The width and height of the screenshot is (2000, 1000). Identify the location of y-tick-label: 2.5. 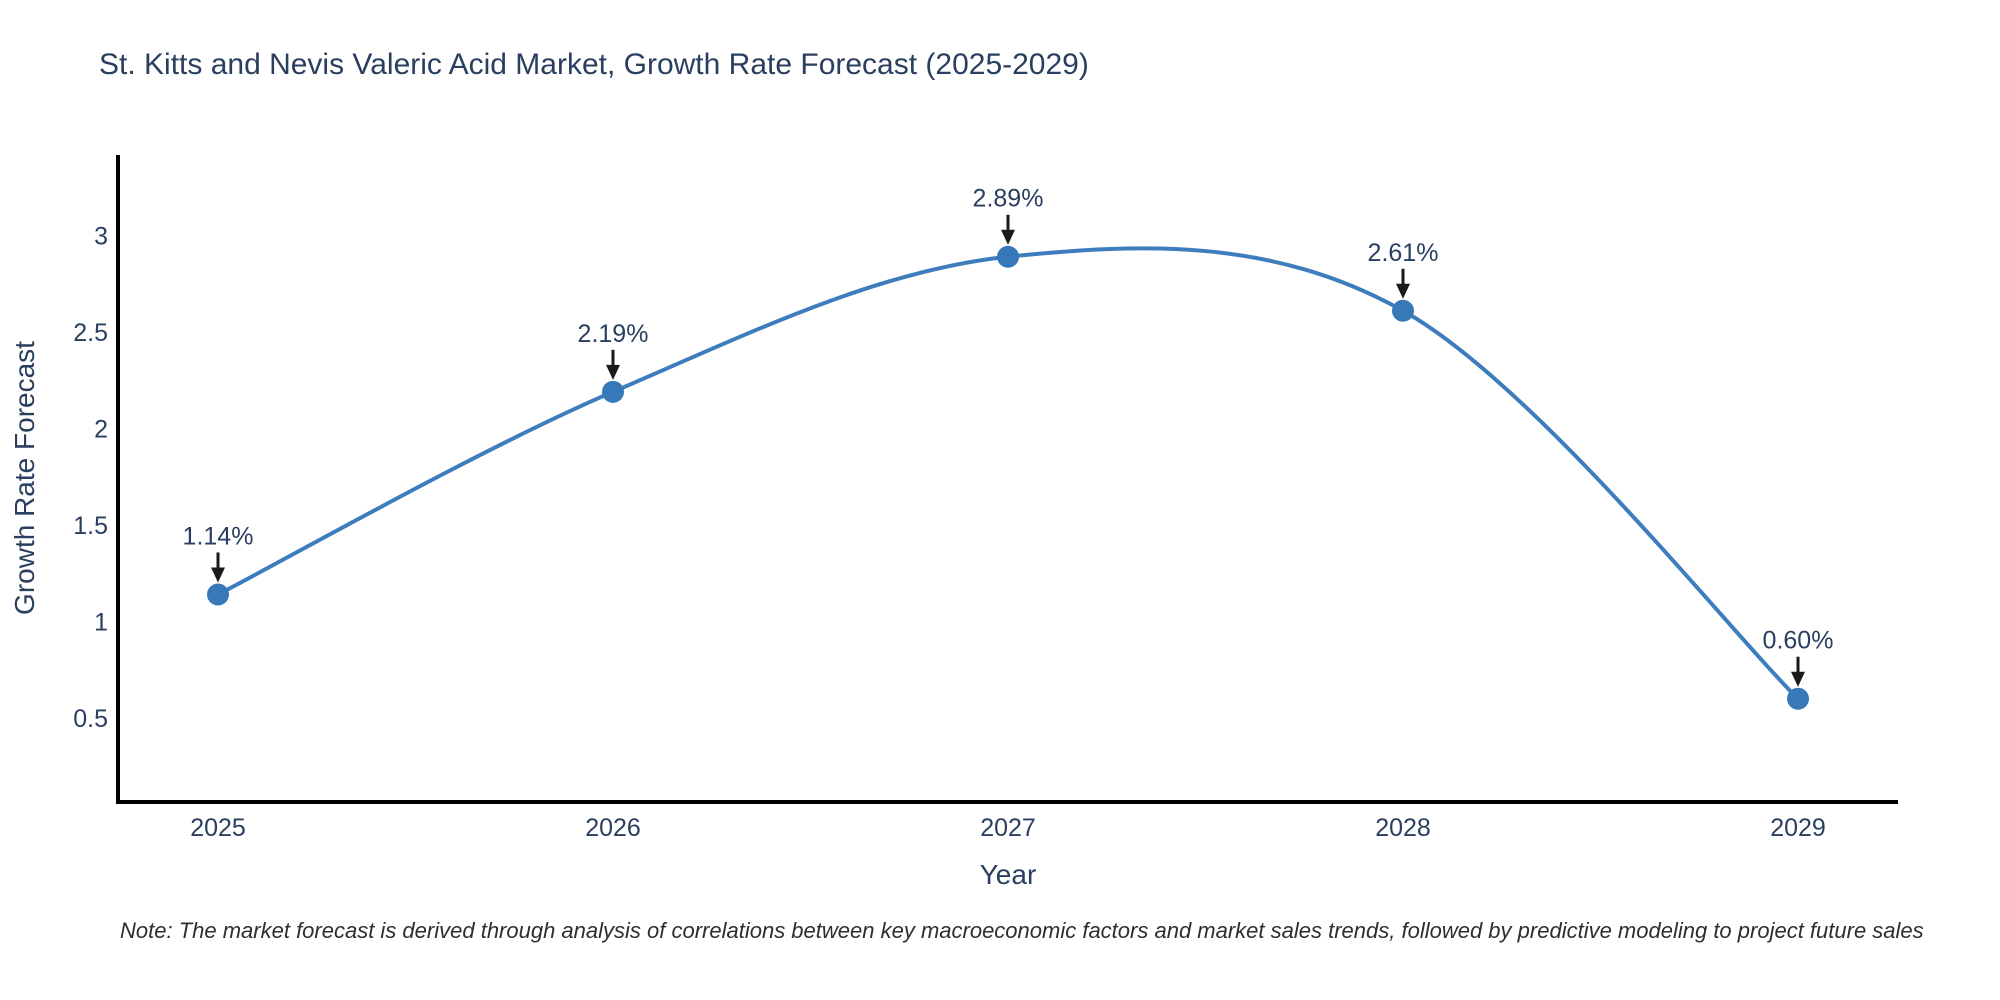
(90, 333).